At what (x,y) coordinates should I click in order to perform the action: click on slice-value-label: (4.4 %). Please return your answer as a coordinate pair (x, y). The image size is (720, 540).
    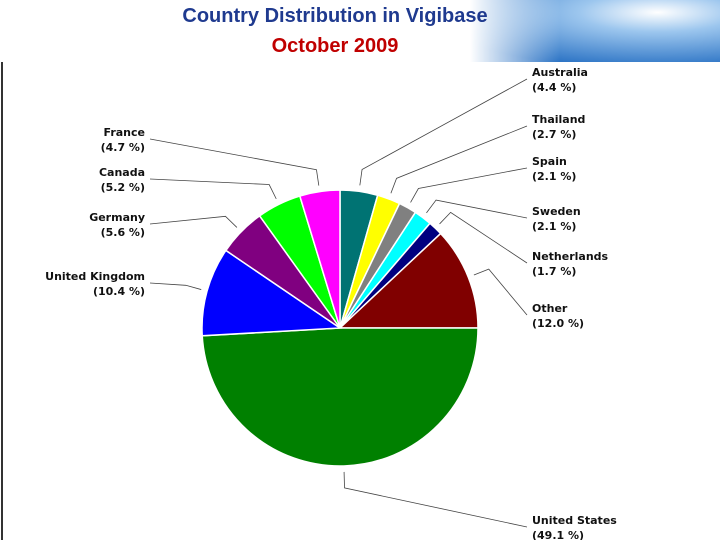
    Looking at the image, I should click on (554, 87).